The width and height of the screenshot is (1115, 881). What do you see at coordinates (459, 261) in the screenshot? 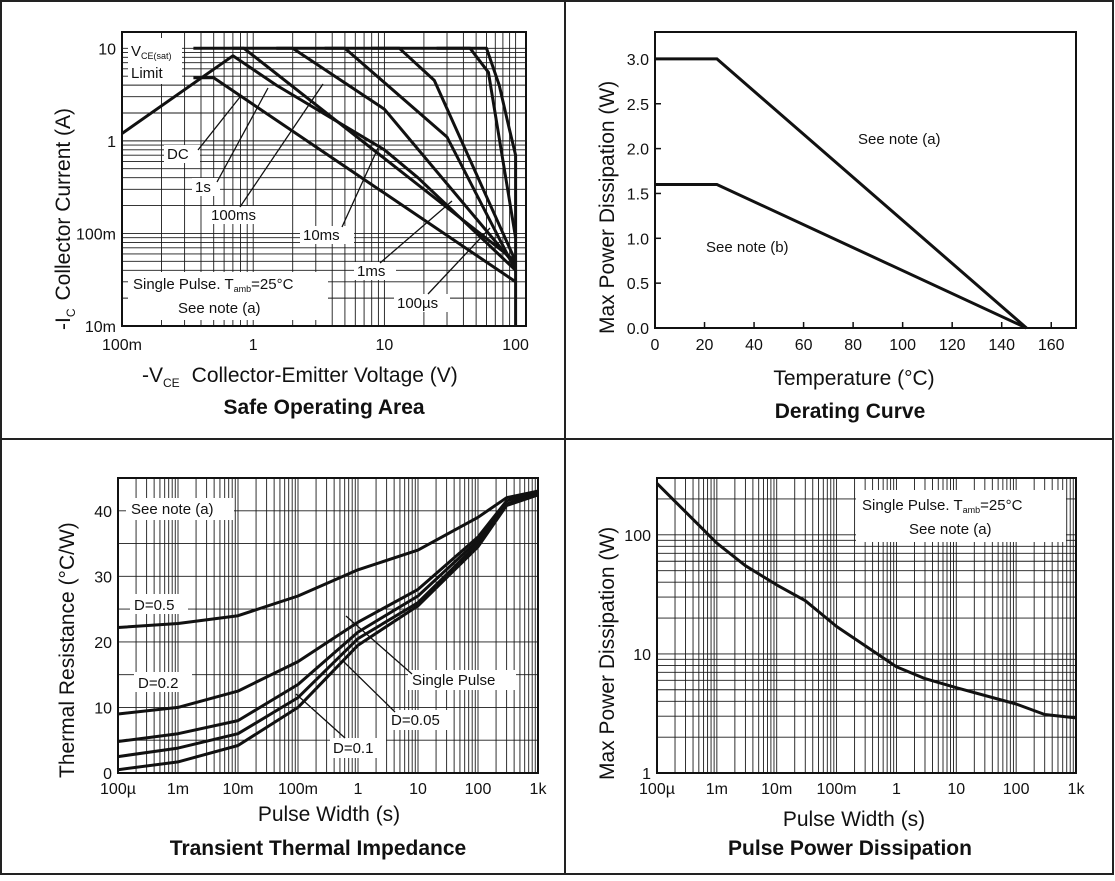
I see `soa-100us-leader` at bounding box center [459, 261].